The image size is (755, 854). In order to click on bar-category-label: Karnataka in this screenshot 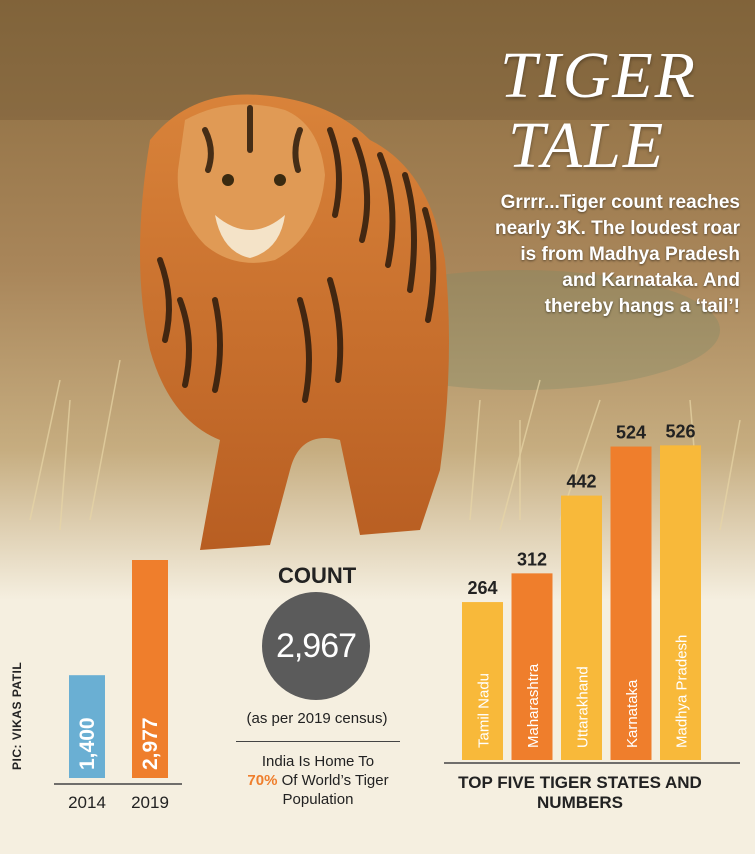, I will do `click(632, 713)`.